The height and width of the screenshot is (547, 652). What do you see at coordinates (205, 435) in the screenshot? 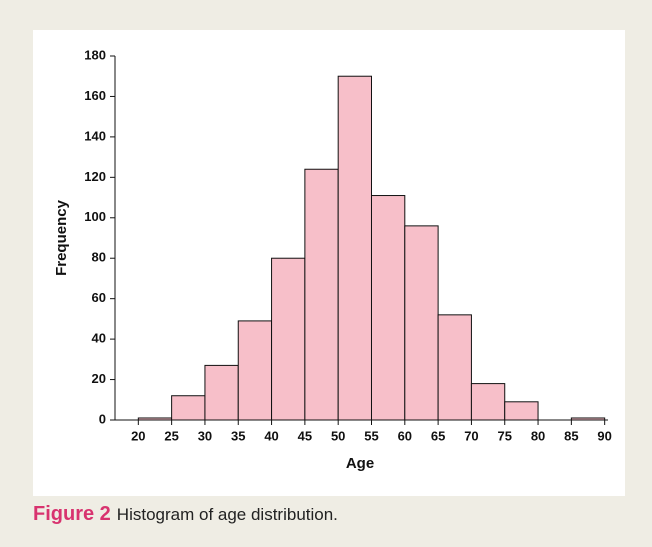
I see `x-tick-label: 30` at bounding box center [205, 435].